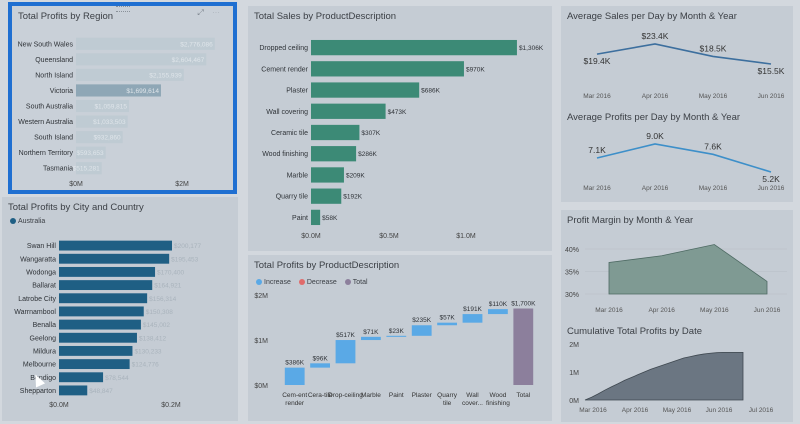  Describe the element at coordinates (292, 197) in the screenshot. I see `category-label: Quarry tile` at that location.